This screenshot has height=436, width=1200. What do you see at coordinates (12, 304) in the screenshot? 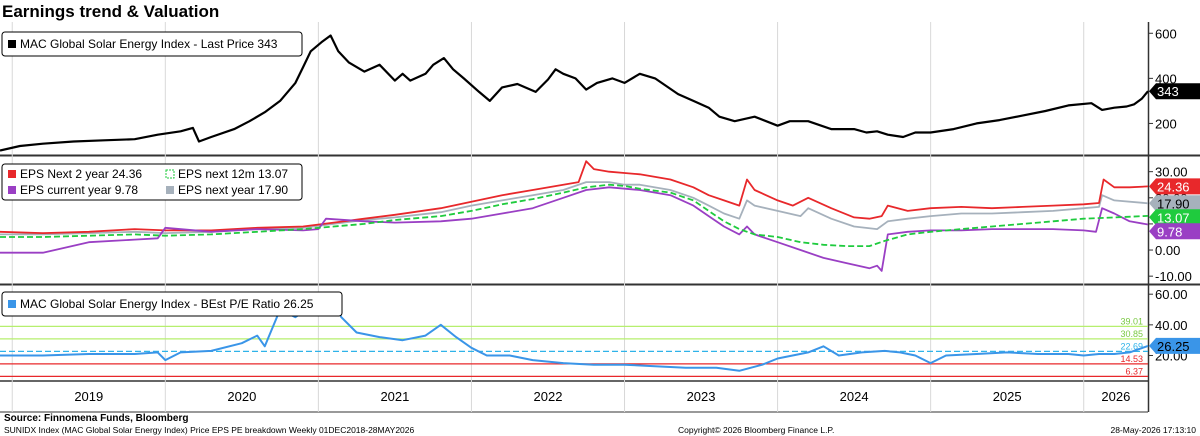
I see `pe-legend-swatch` at bounding box center [12, 304].